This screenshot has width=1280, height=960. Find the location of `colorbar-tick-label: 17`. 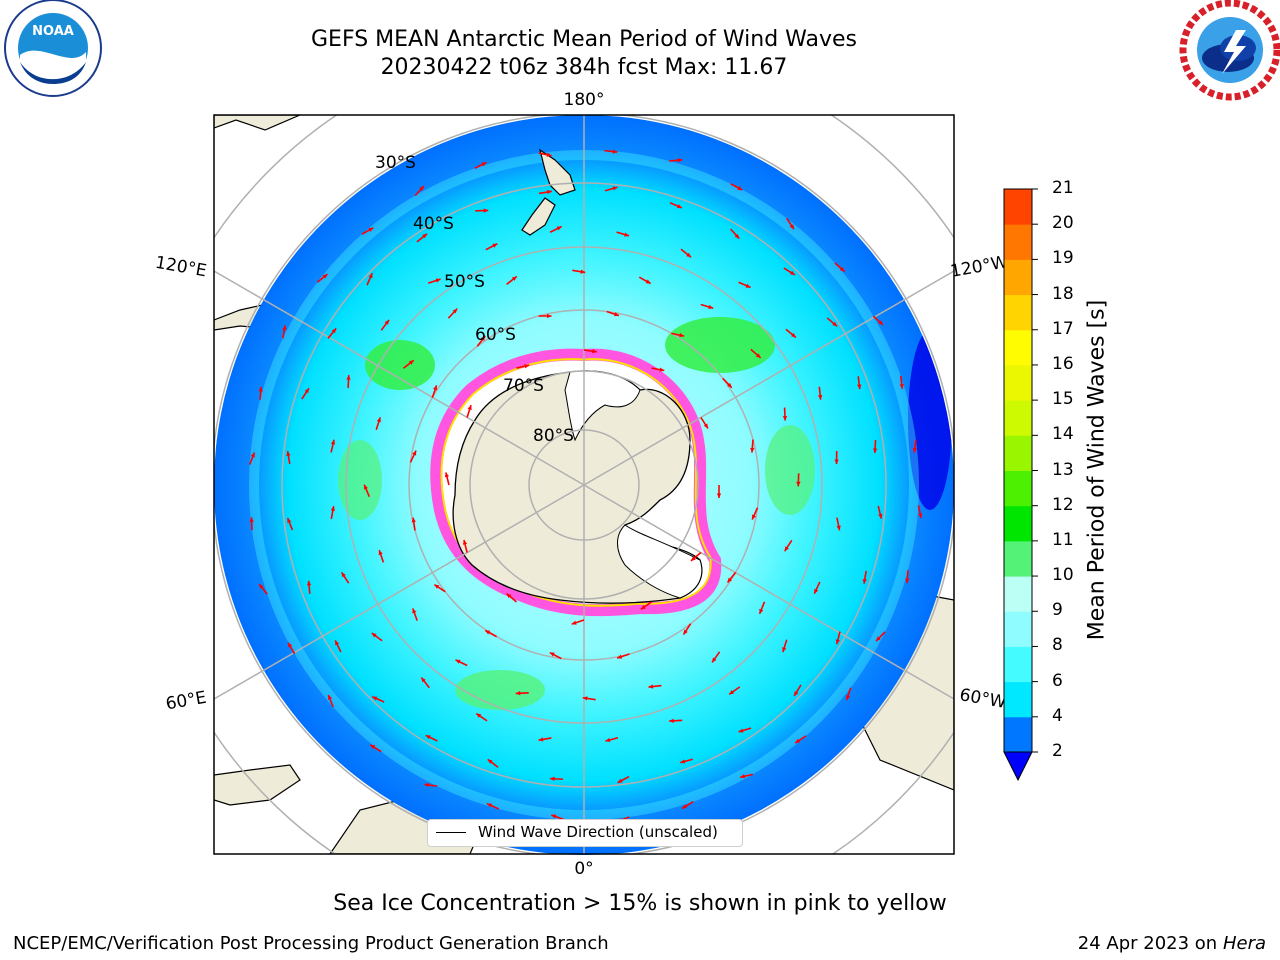

colorbar-tick-label: 17 is located at coordinates (1063, 328).